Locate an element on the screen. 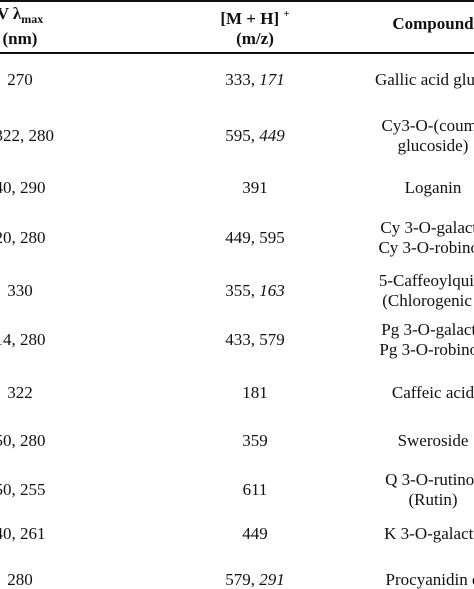 Image resolution: width=474 pixels, height=589 pixels. compound-cell: Q 3-O-rutinos is located at coordinates (429, 479).